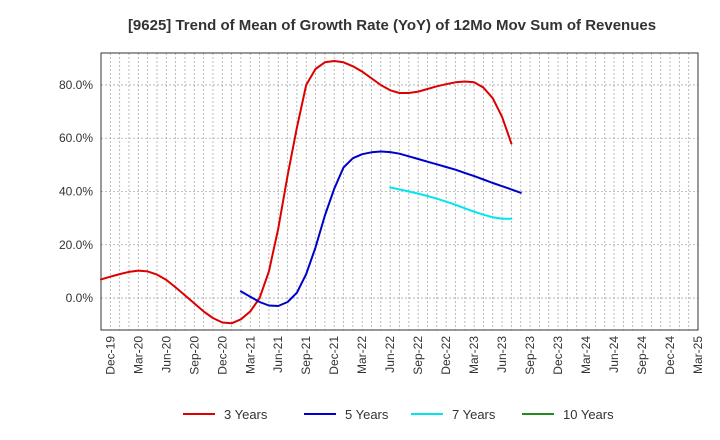  What do you see at coordinates (76, 138) in the screenshot?
I see `y-tick-label: 60.0%` at bounding box center [76, 138].